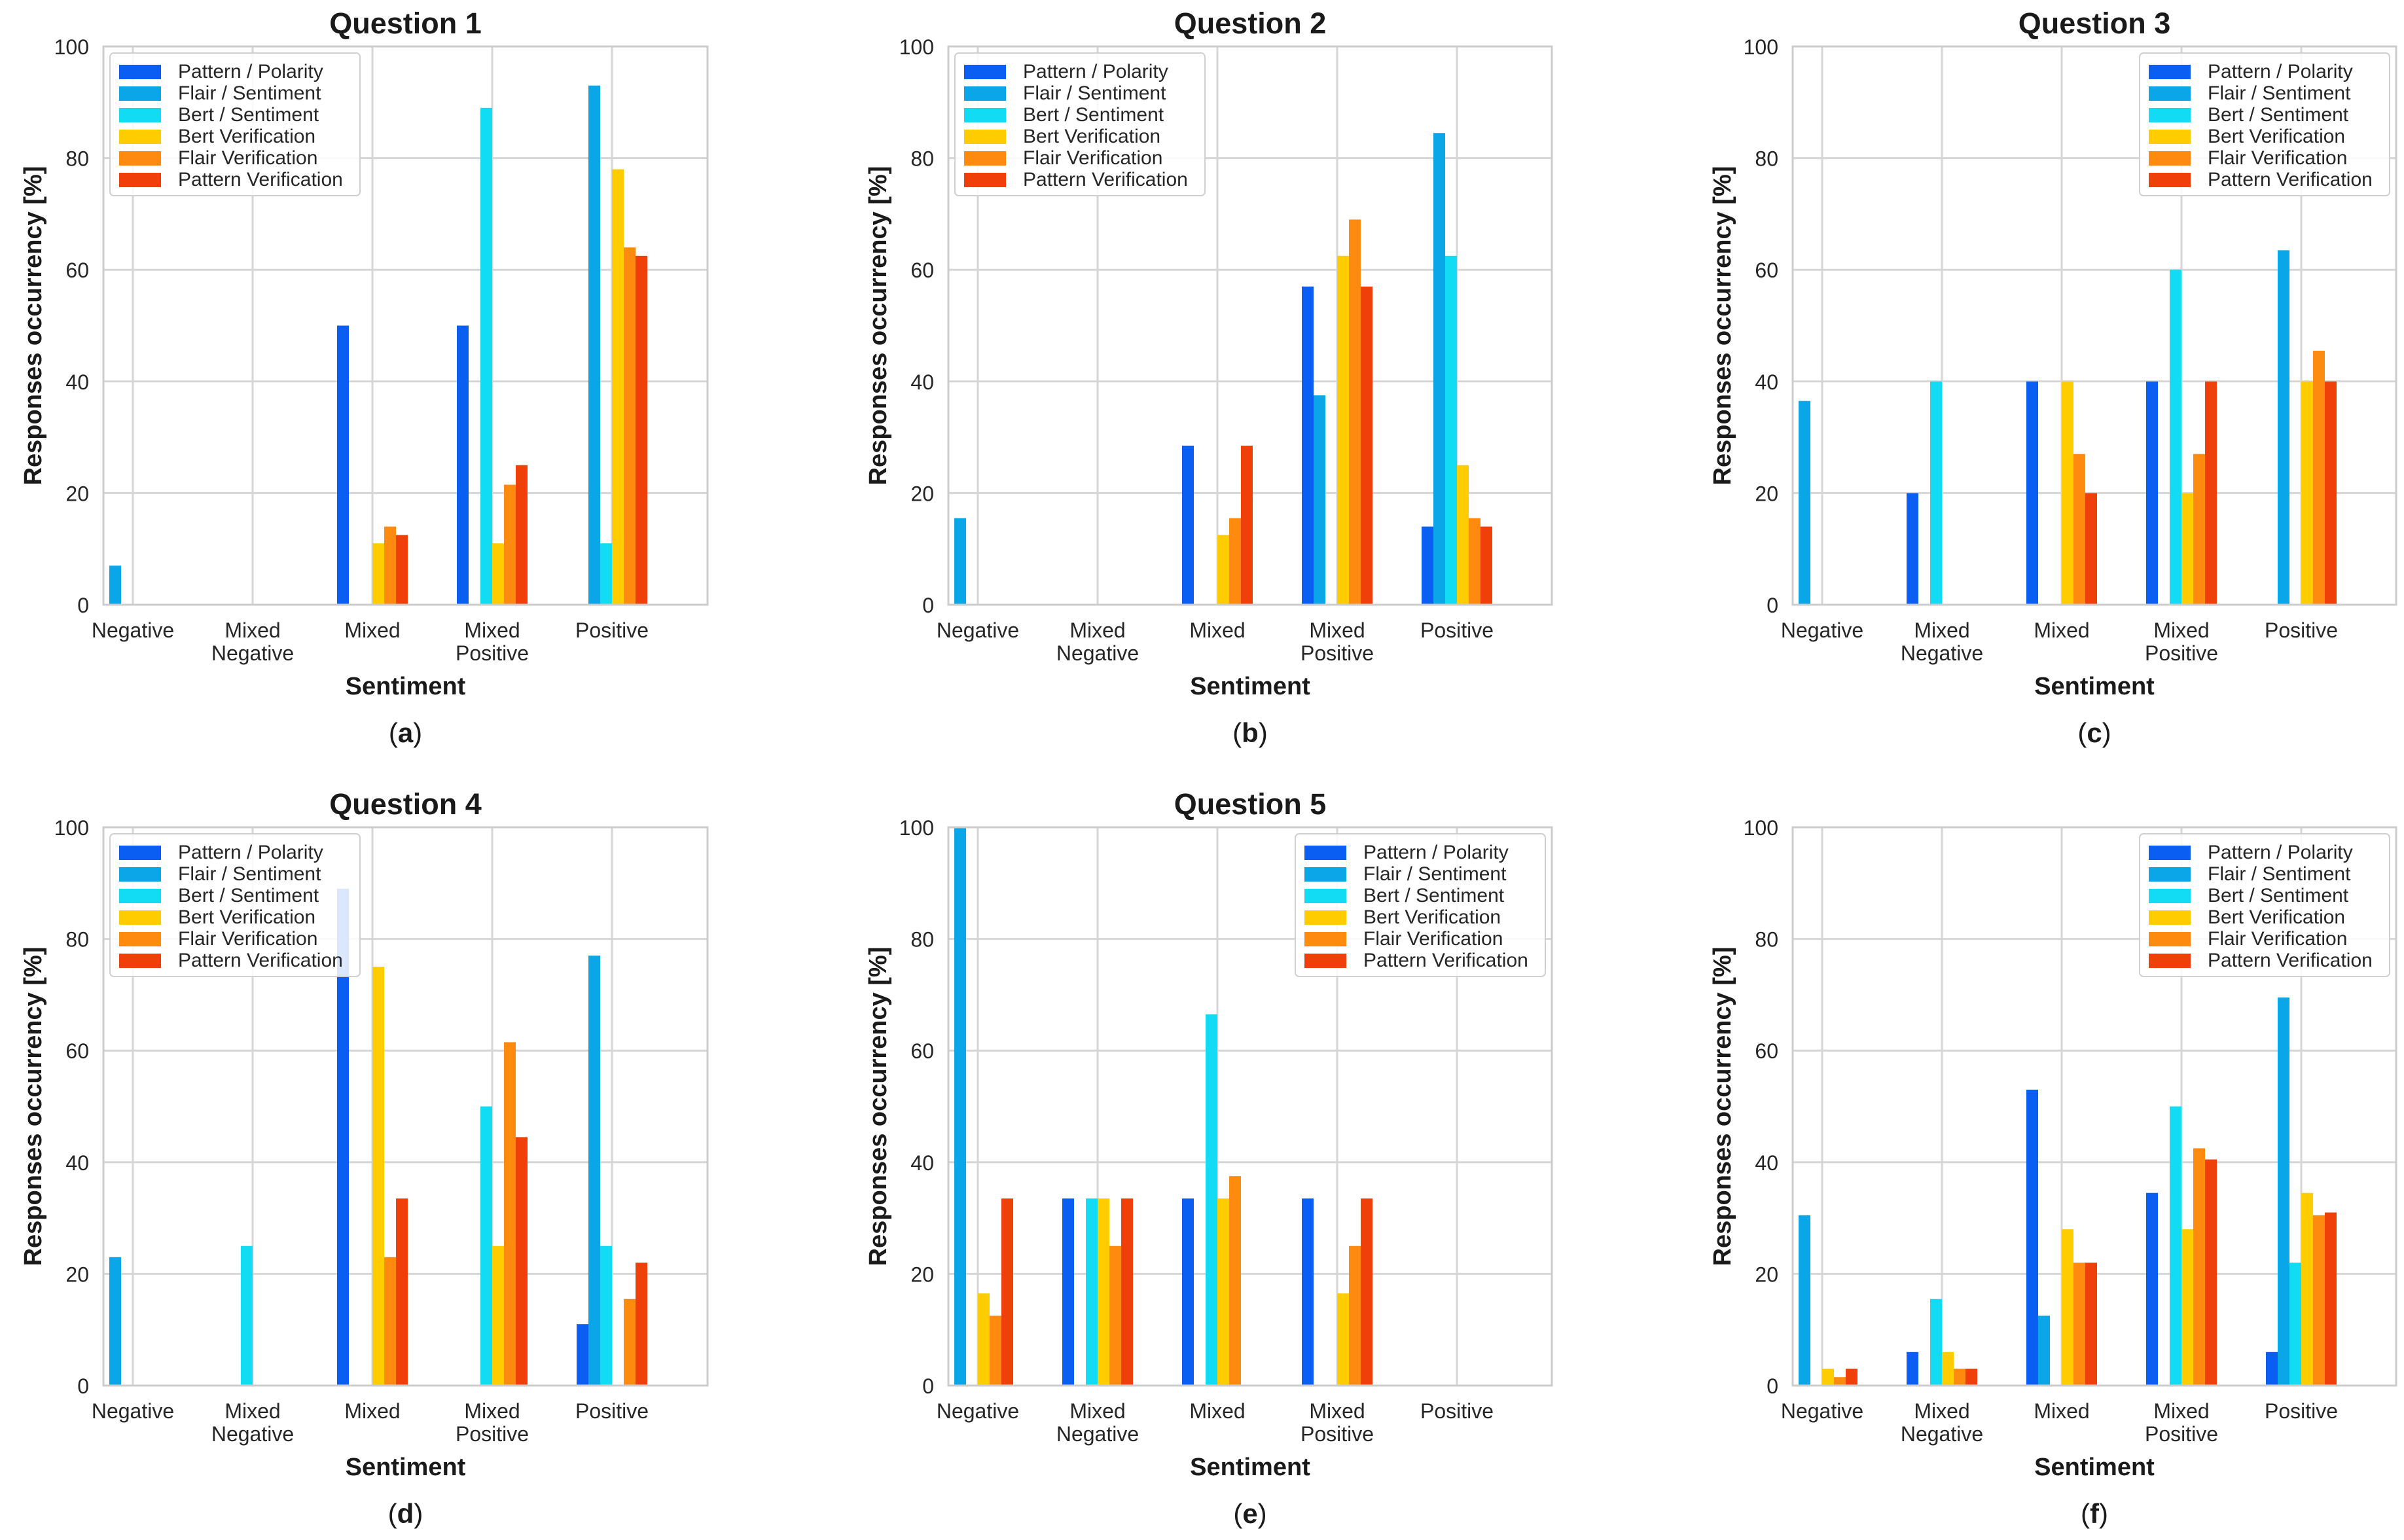  Describe the element at coordinates (1250, 23) in the screenshot. I see `chart-title: Question 2` at that location.